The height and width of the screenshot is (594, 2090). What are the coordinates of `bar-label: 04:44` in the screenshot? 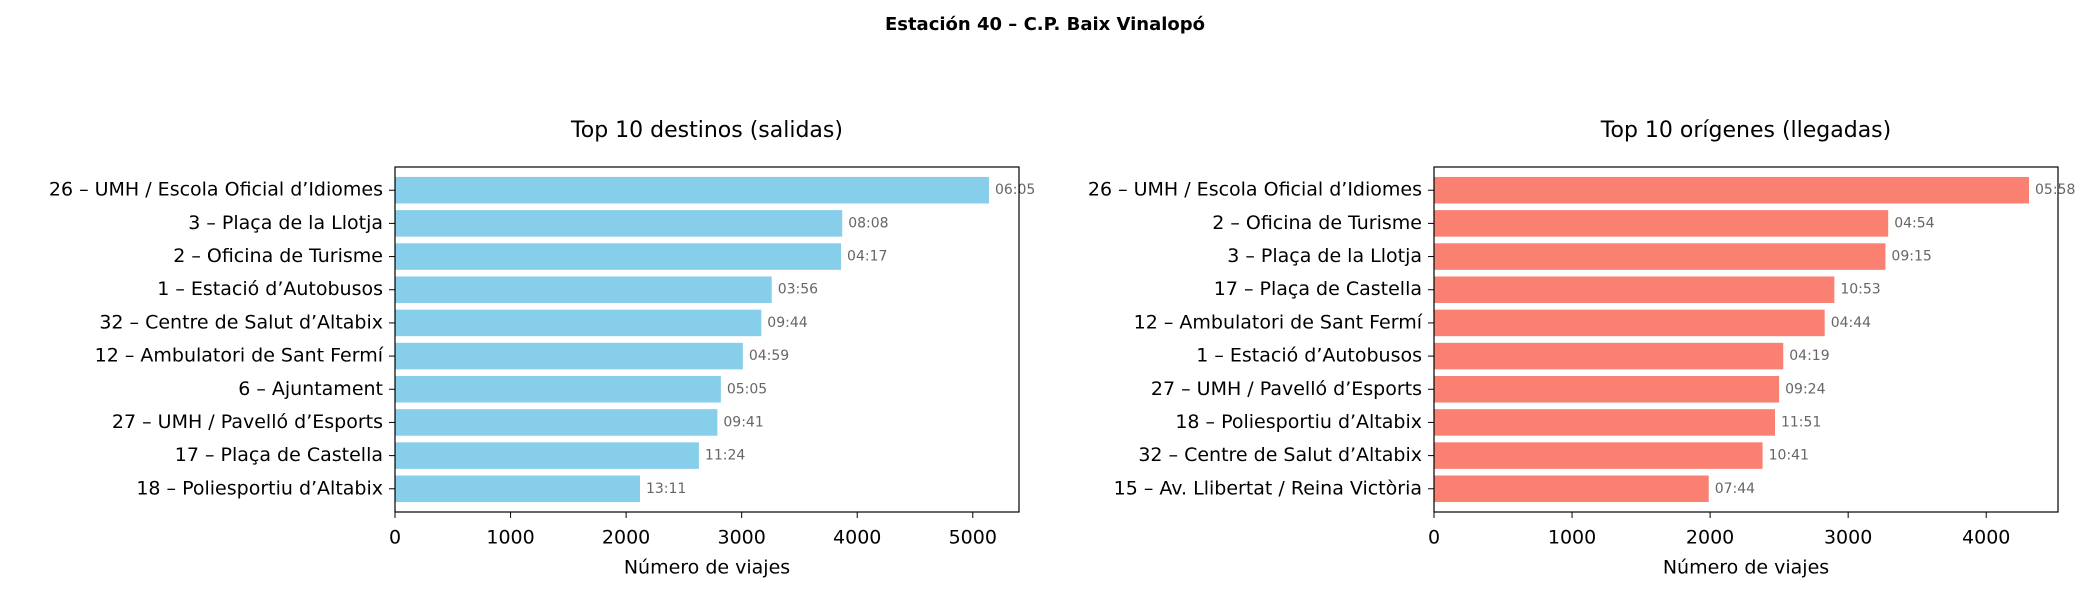 It's located at (1851, 323).